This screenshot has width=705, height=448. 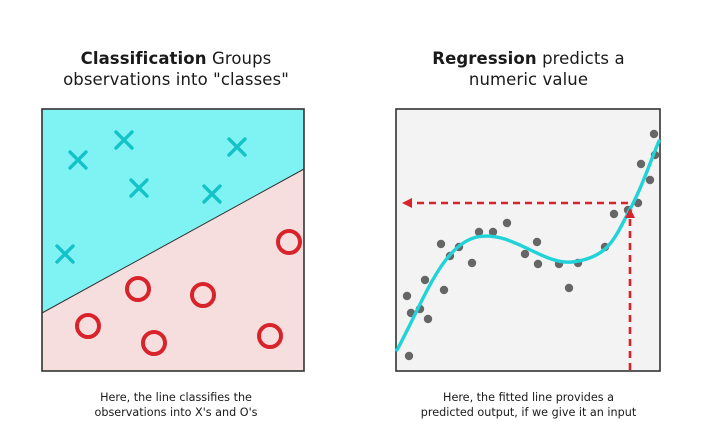 What do you see at coordinates (583, 58) in the screenshot?
I see `regression-title-rest: predicts a` at bounding box center [583, 58].